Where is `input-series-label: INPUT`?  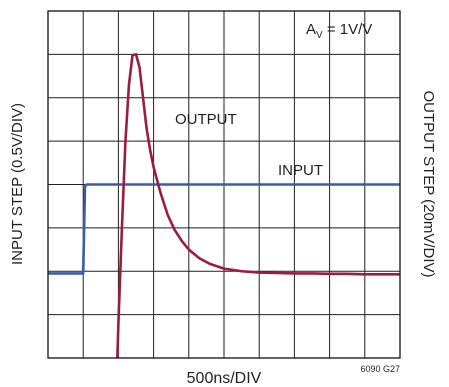
input-series-label: INPUT is located at coordinates (300, 170).